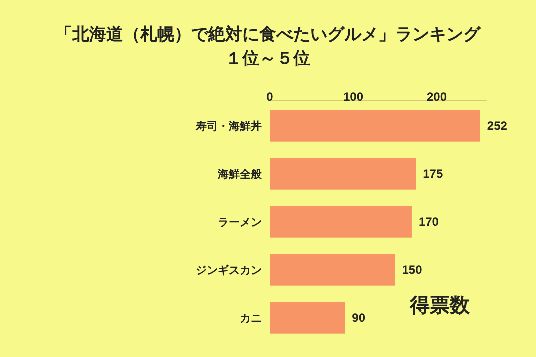 The image size is (536, 357). I want to click on x-tick-label: 200, so click(437, 97).